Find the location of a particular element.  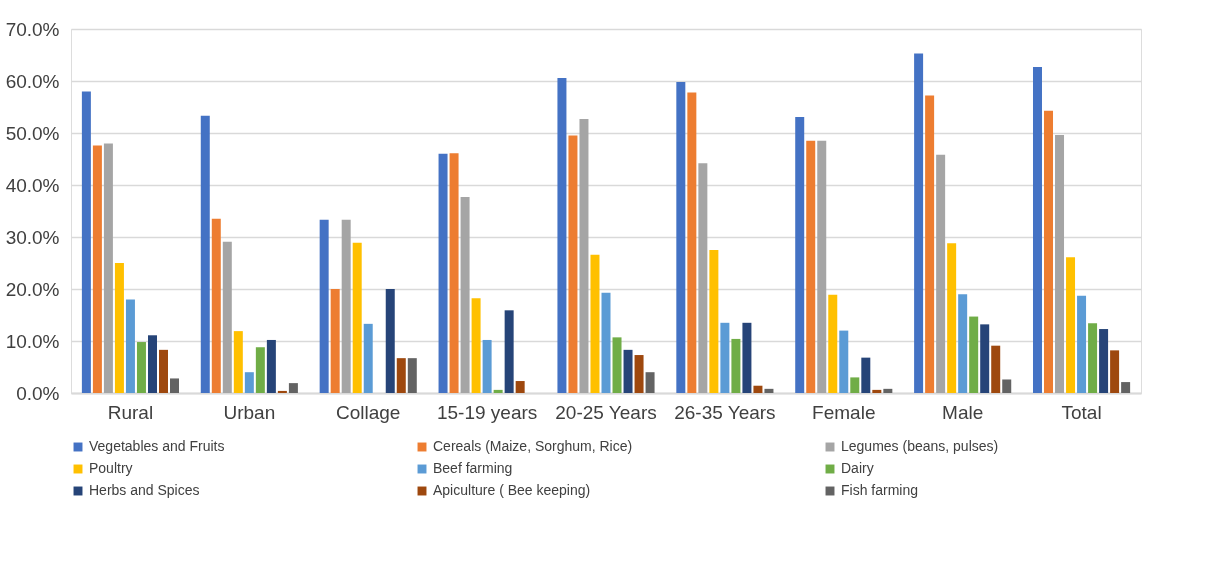

x-tick-label: Rural is located at coordinates (130, 412).